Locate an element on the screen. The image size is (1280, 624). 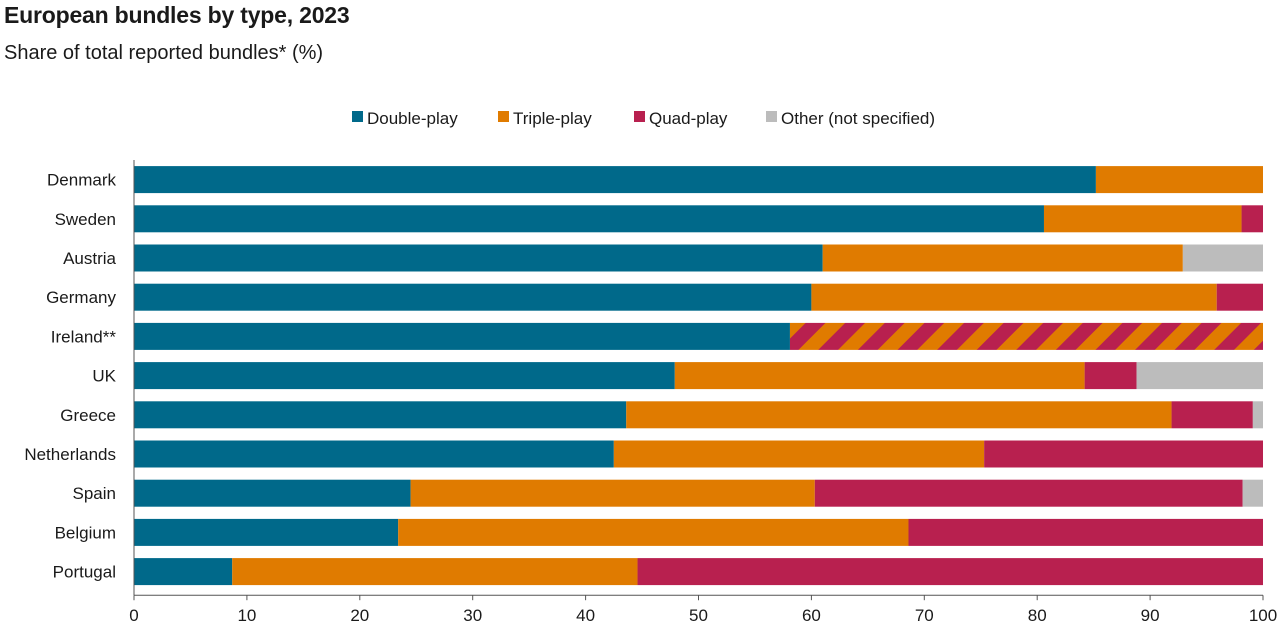
bar-belgium-triple-play is located at coordinates (653, 532).